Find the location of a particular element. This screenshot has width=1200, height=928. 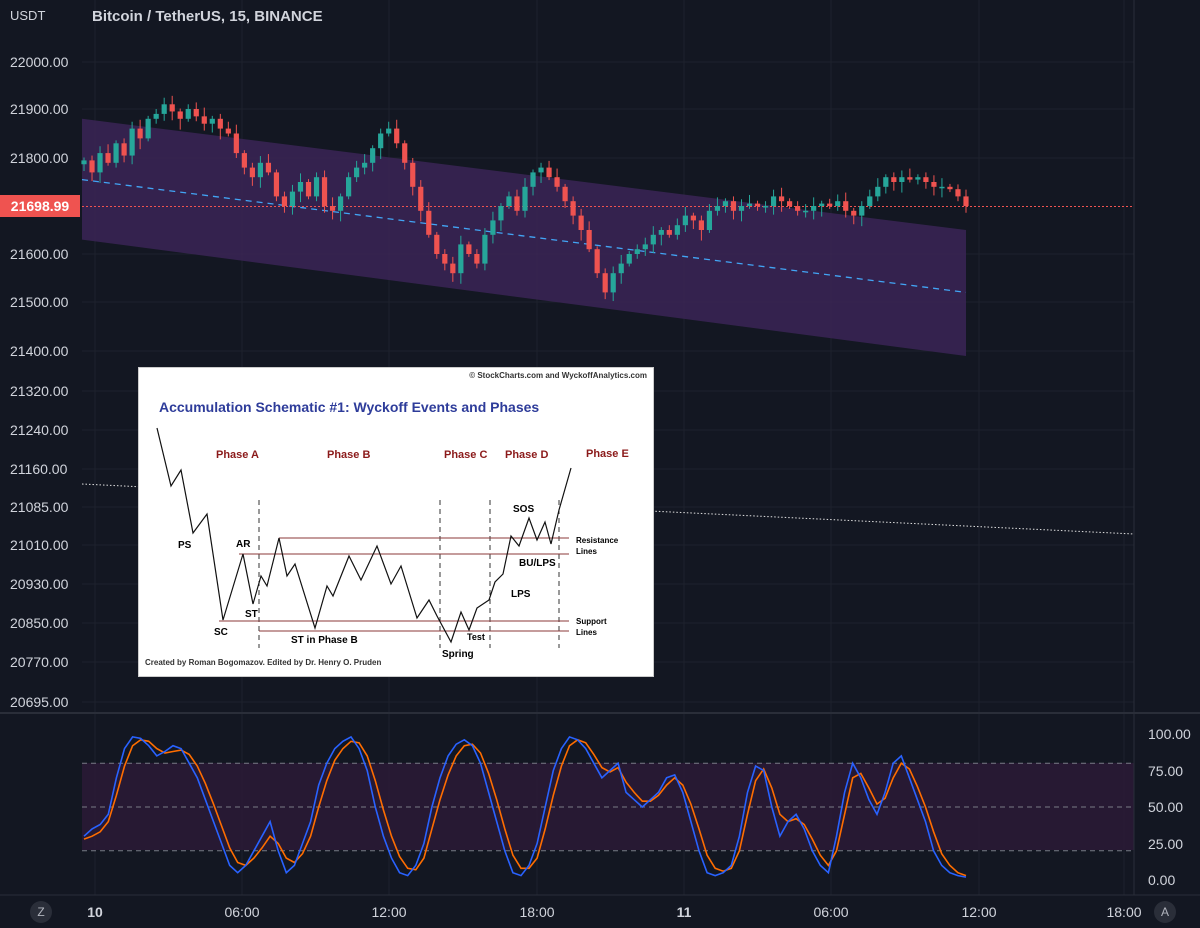

phase-d-label: Phase D is located at coordinates (527, 455).